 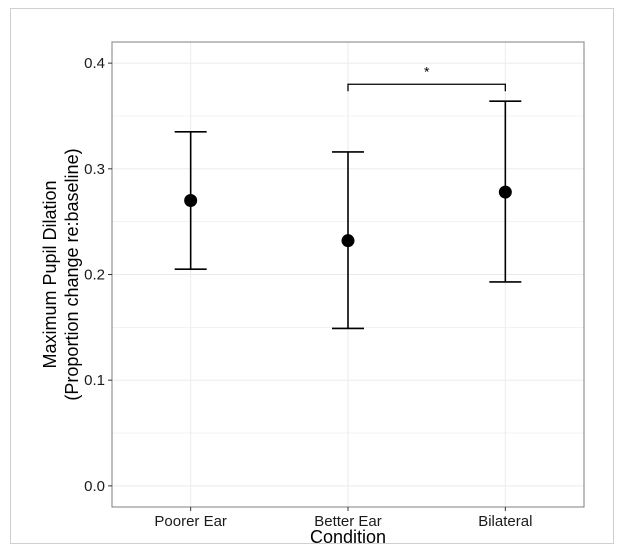 What do you see at coordinates (348, 537) in the screenshot?
I see `x-axis-title: Condition` at bounding box center [348, 537].